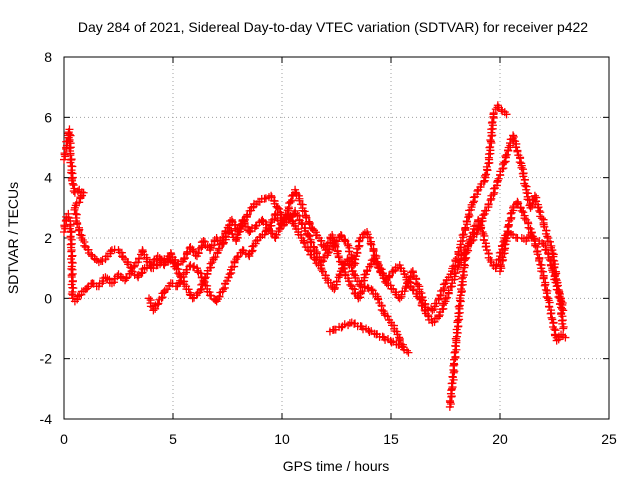 The image size is (640, 480). Describe the element at coordinates (64, 439) in the screenshot. I see `x-tick-label: 0` at that location.